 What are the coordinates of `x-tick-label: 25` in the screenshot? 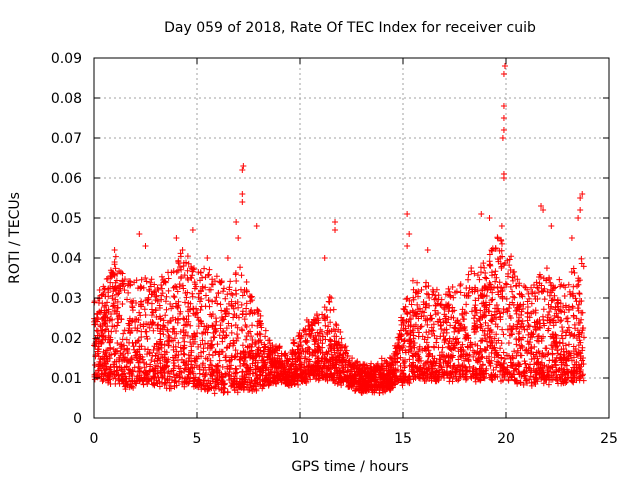 It's located at (609, 439).